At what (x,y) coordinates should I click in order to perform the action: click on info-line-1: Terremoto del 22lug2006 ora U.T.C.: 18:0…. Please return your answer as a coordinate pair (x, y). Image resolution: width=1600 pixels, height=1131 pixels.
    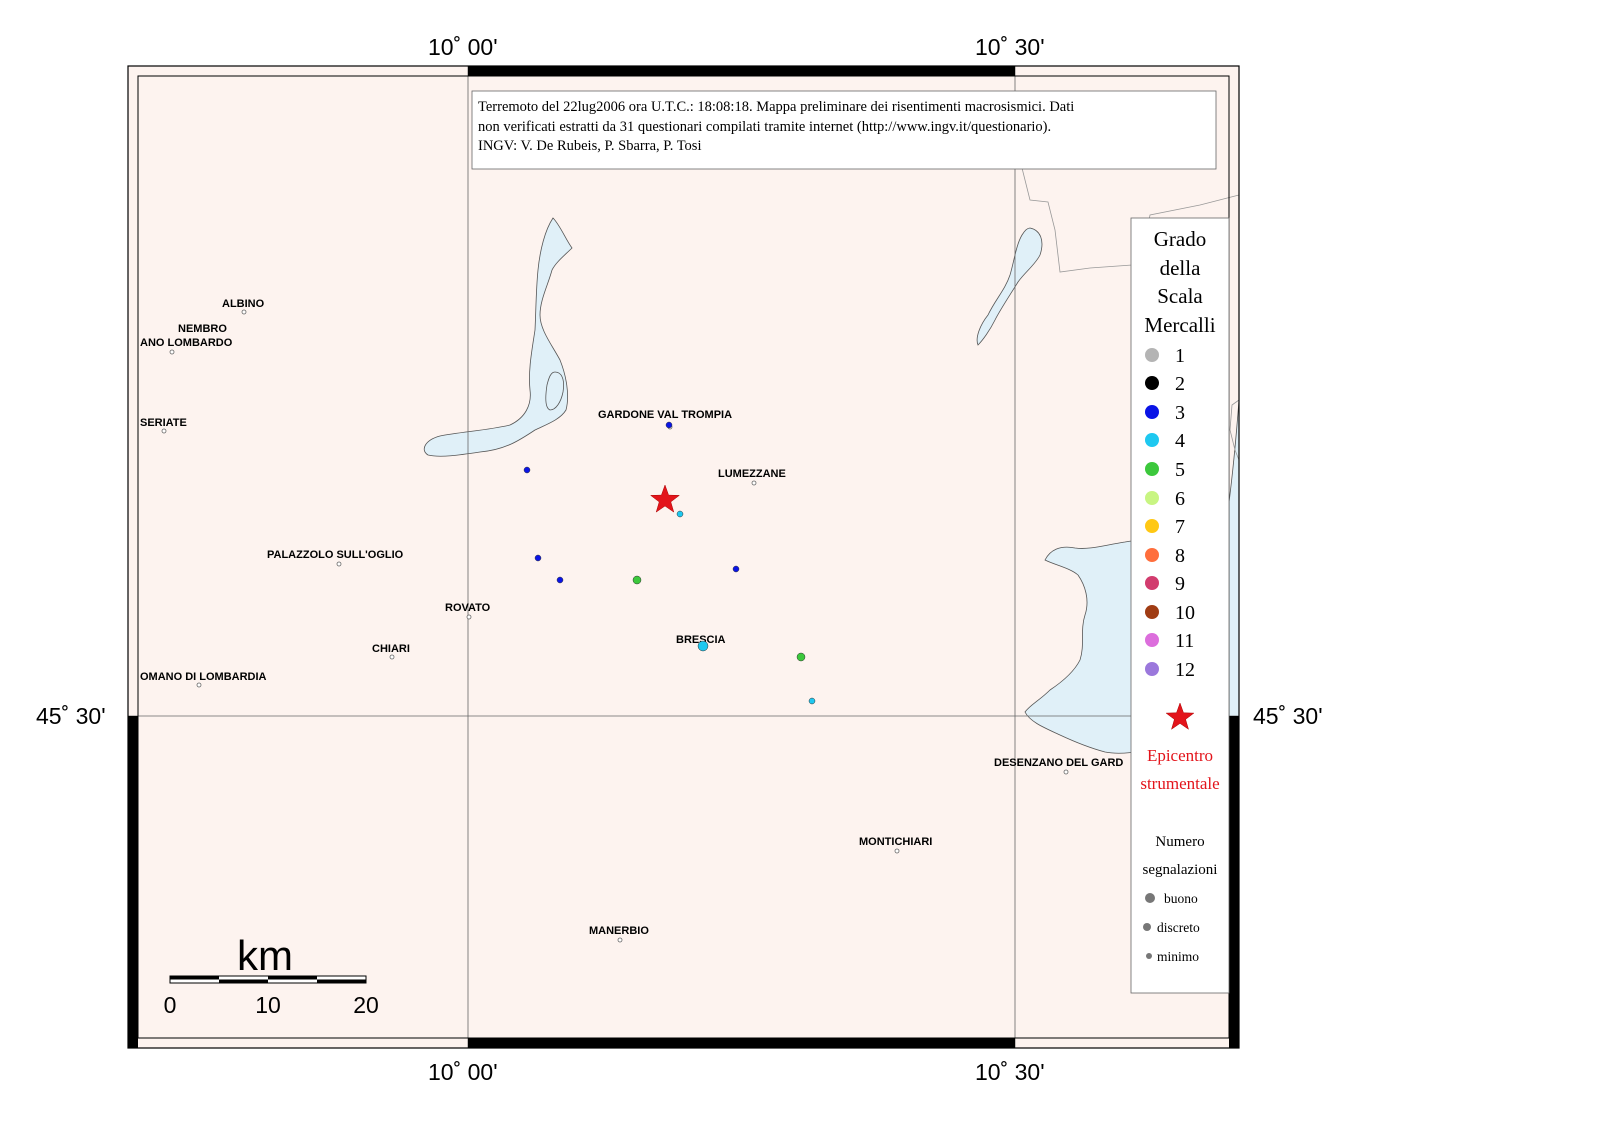
    Looking at the image, I should click on (776, 107).